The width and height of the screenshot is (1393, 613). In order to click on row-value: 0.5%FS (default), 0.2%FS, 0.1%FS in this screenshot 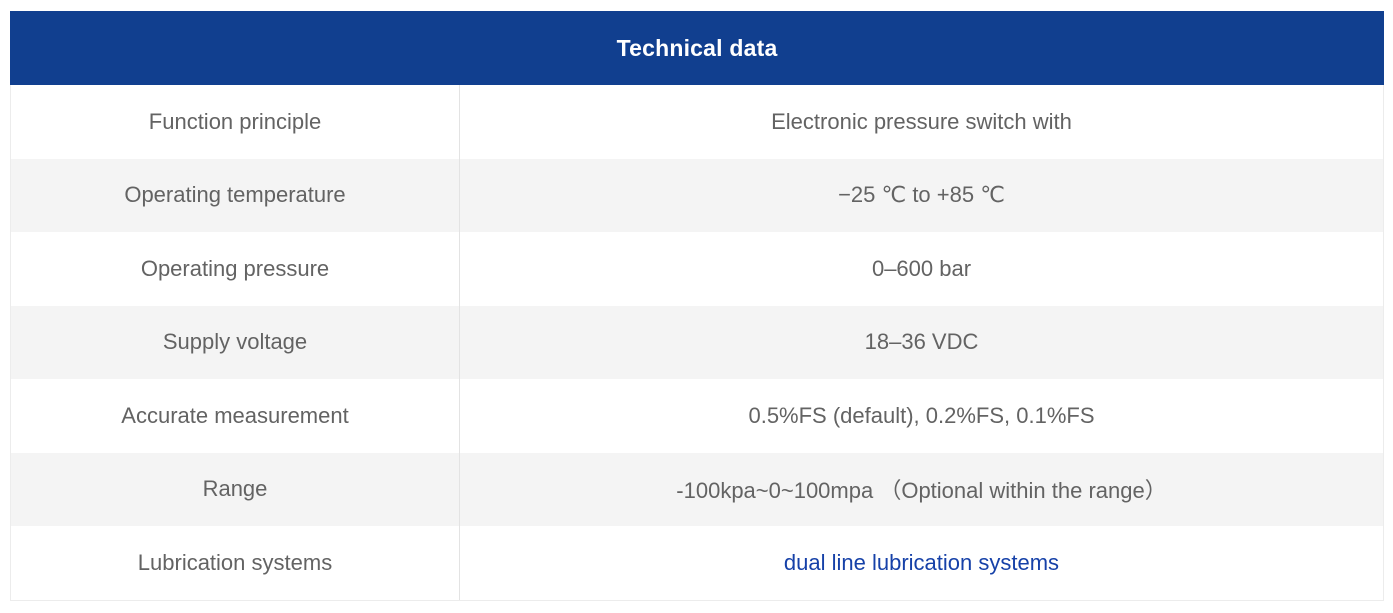, I will do `click(921, 415)`.